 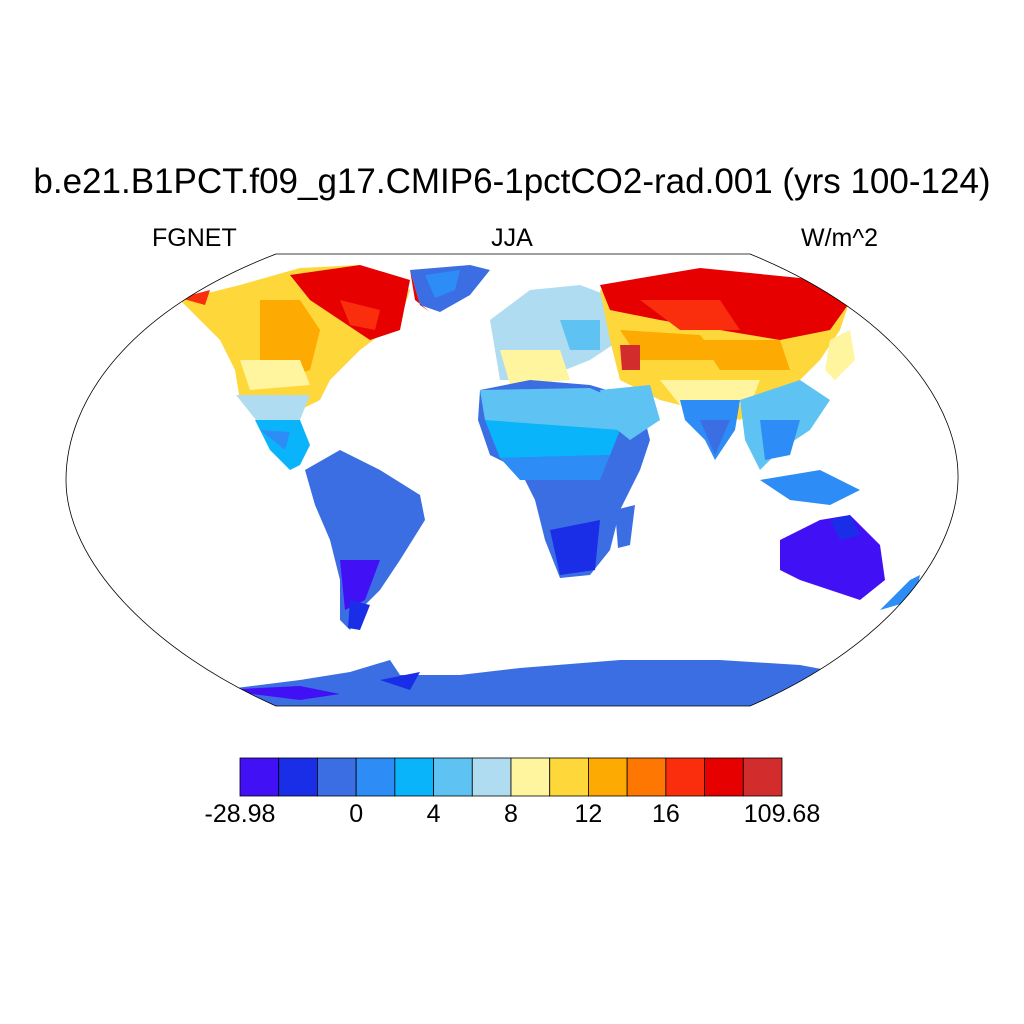 What do you see at coordinates (782, 814) in the screenshot?
I see `colorbar-tick-label: 109.68` at bounding box center [782, 814].